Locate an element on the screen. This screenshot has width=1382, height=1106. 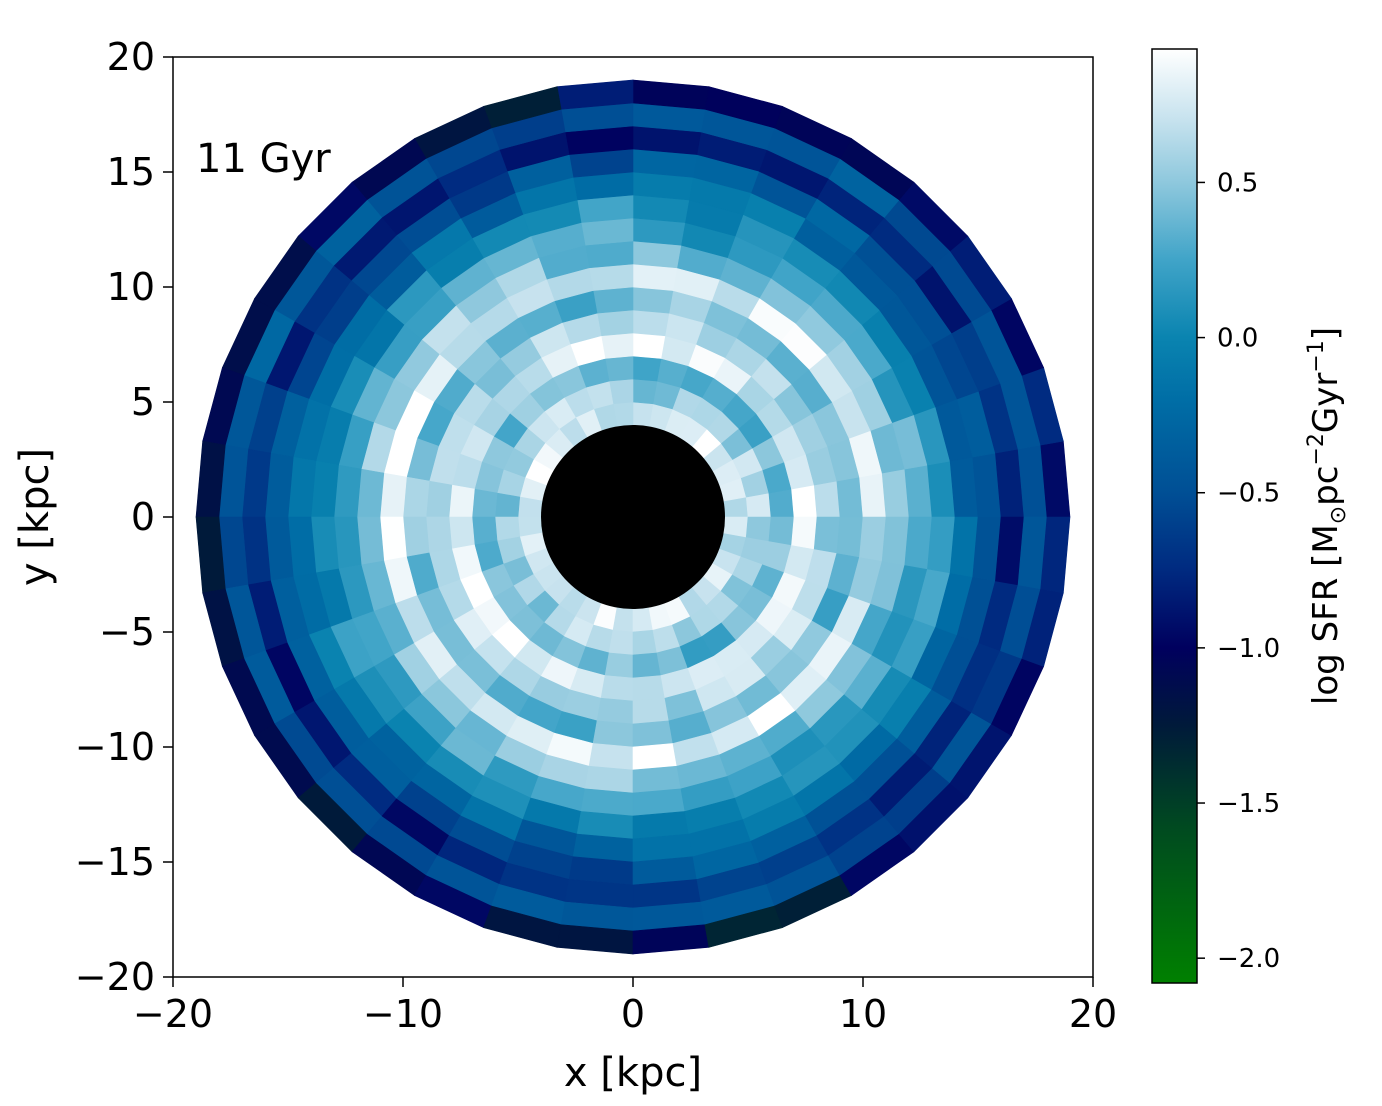
x-axis-label: x [kpc] is located at coordinates (633, 1073).